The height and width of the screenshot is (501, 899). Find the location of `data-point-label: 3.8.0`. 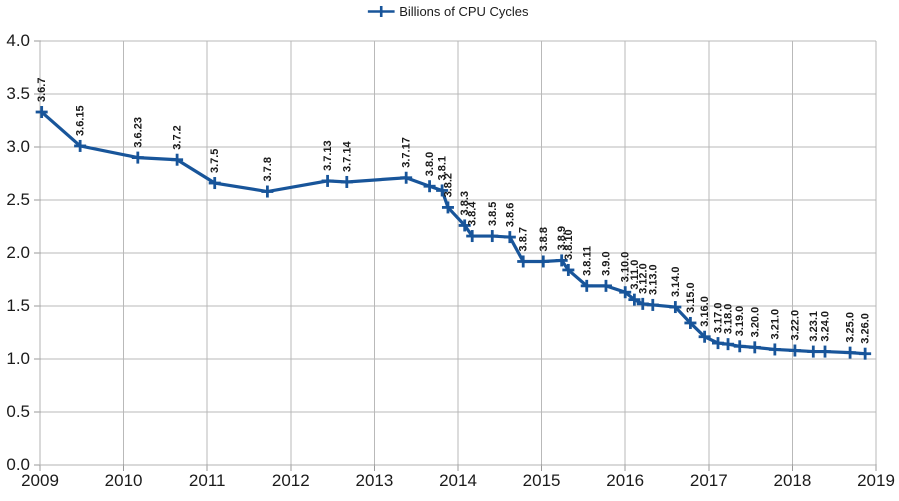

data-point-label: 3.8.0 is located at coordinates (430, 164).